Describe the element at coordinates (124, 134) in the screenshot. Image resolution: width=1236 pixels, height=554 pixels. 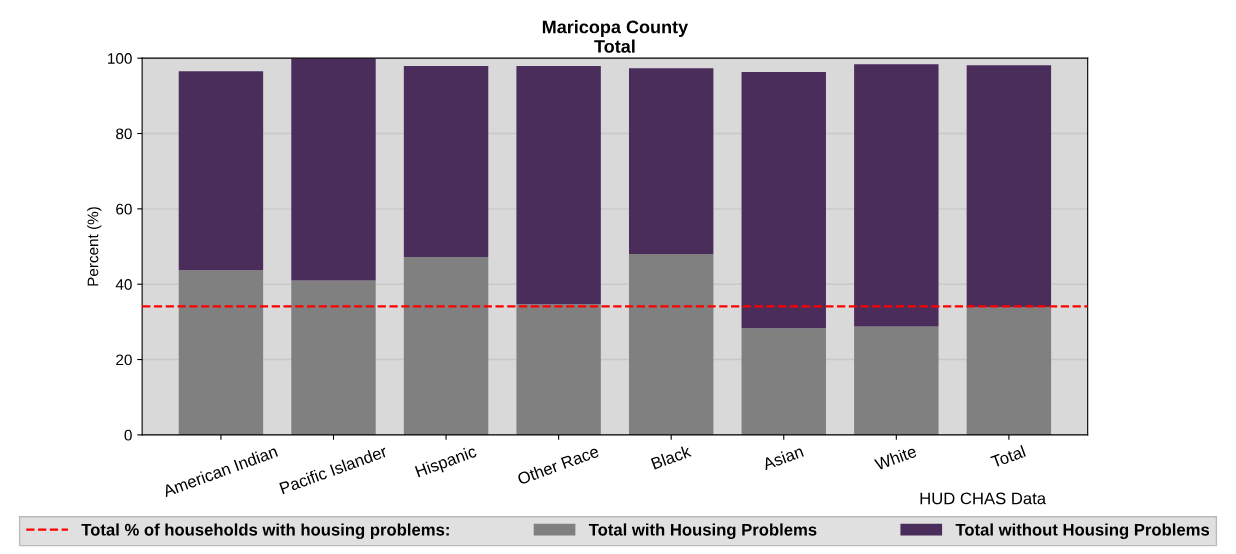
I see `y-tick-label: 80` at that location.